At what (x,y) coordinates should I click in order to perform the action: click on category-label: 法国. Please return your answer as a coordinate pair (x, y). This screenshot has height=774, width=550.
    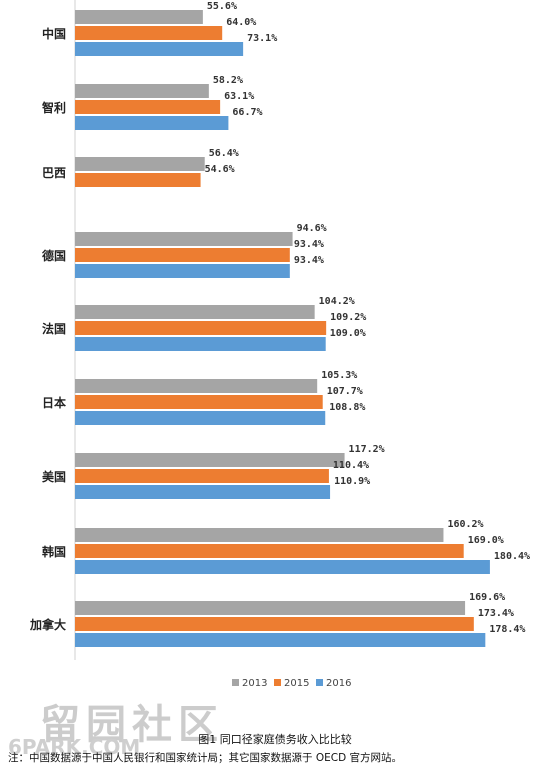
    Looking at the image, I should click on (54, 328).